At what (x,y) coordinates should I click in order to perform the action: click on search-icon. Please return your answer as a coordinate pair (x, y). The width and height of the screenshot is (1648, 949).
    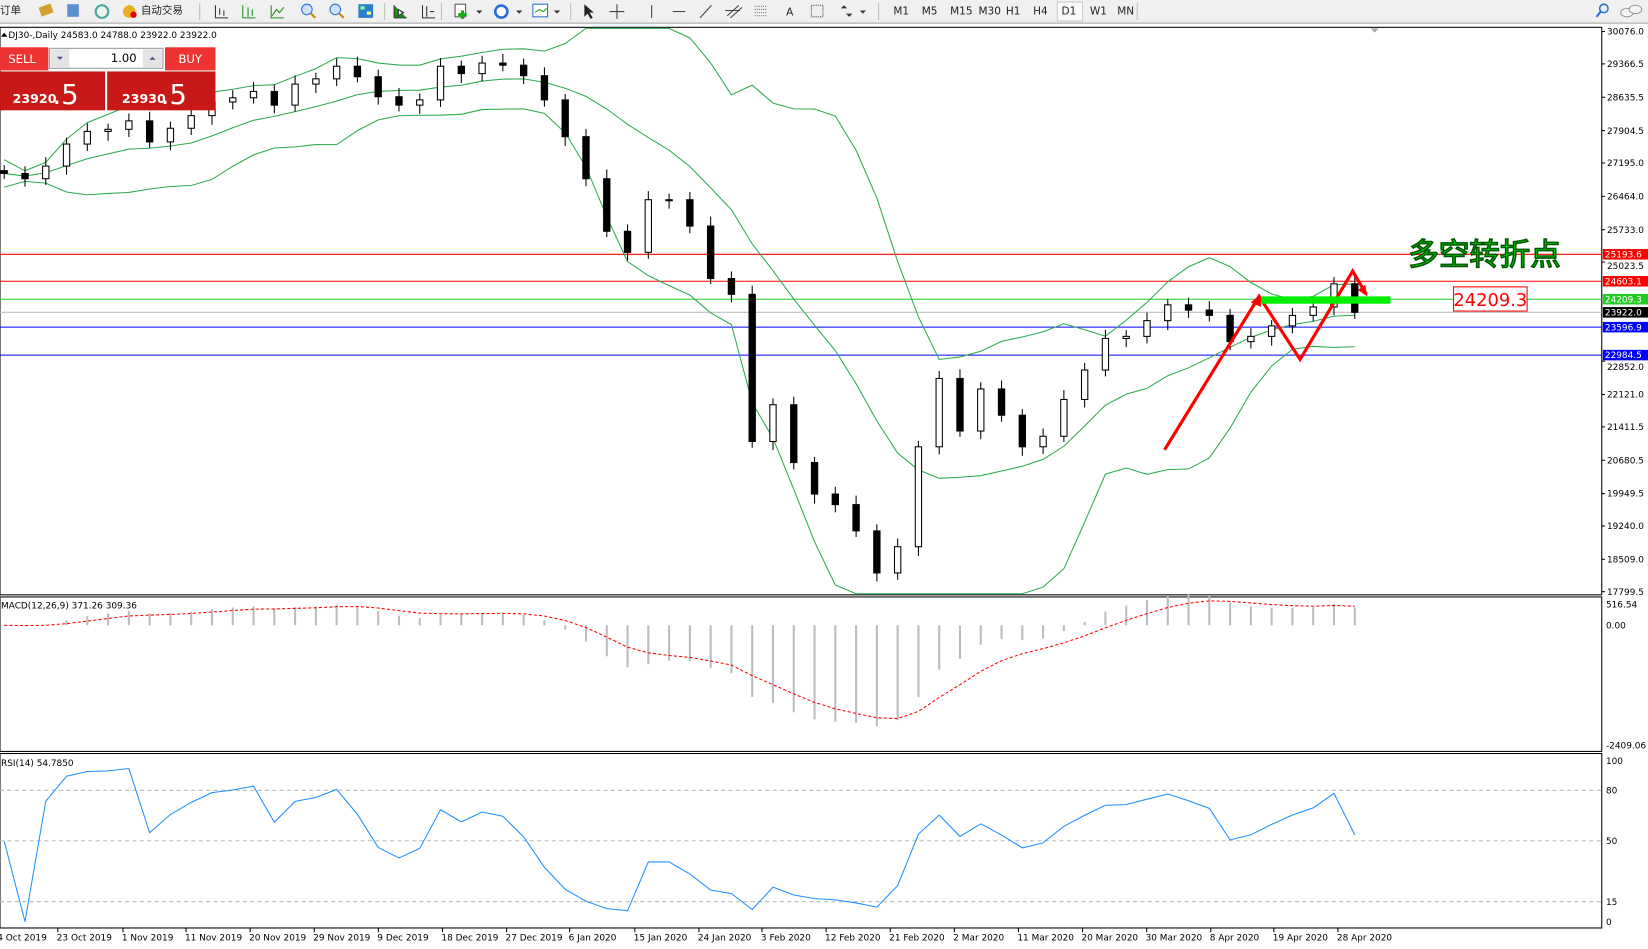
    Looking at the image, I should click on (1602, 10).